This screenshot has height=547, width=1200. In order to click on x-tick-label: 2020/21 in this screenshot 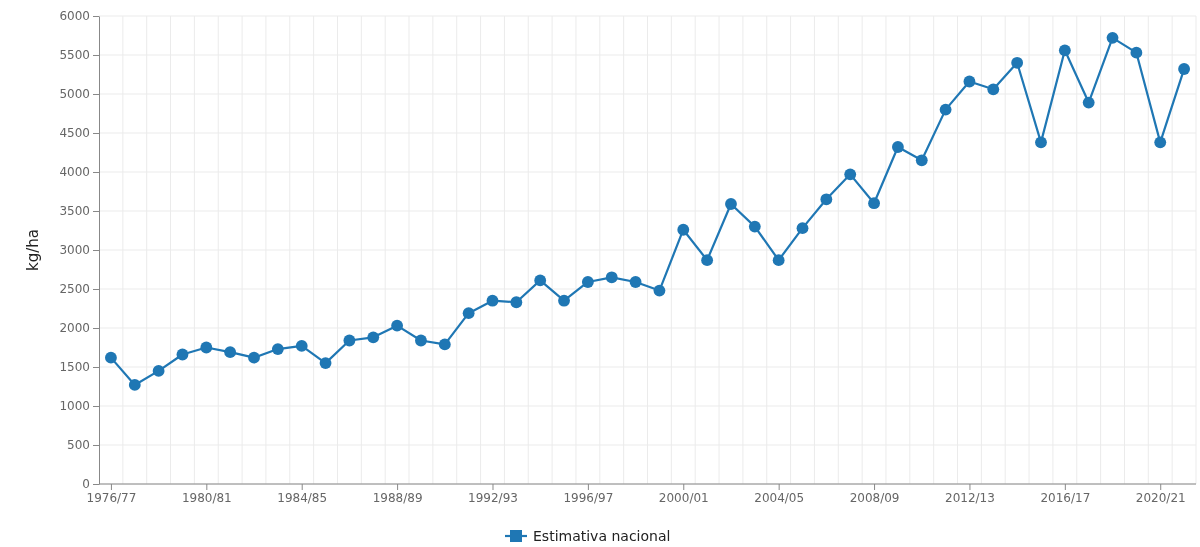, I will do `click(1160, 497)`.